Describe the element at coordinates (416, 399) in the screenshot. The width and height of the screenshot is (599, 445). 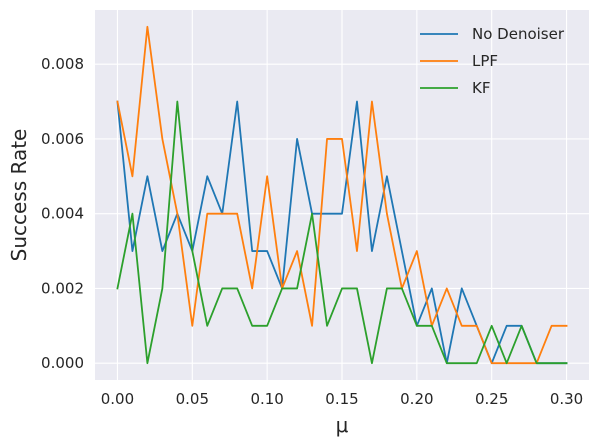
I see `x-tick-label: 0.20` at that location.